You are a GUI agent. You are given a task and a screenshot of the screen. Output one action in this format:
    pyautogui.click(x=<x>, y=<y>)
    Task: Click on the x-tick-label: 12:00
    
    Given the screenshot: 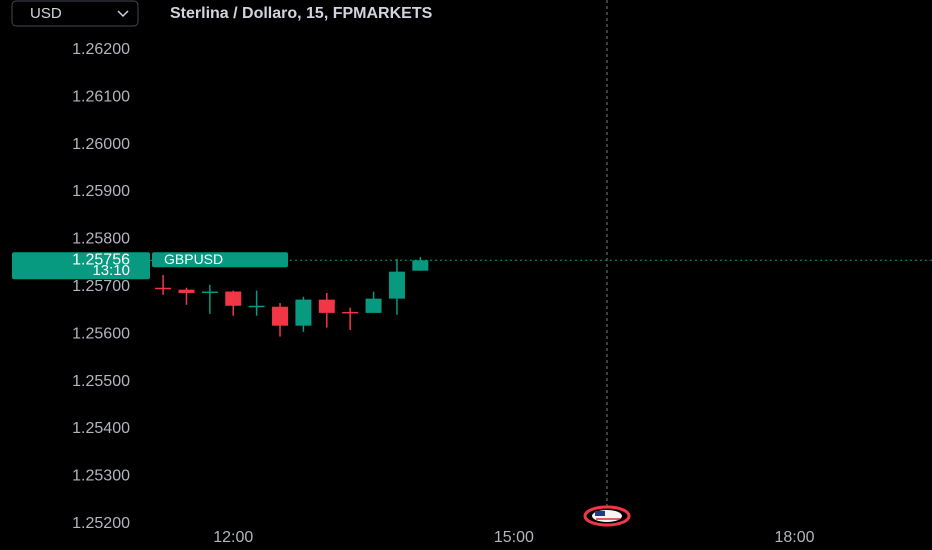 What is the action you would take?
    pyautogui.click(x=233, y=537)
    